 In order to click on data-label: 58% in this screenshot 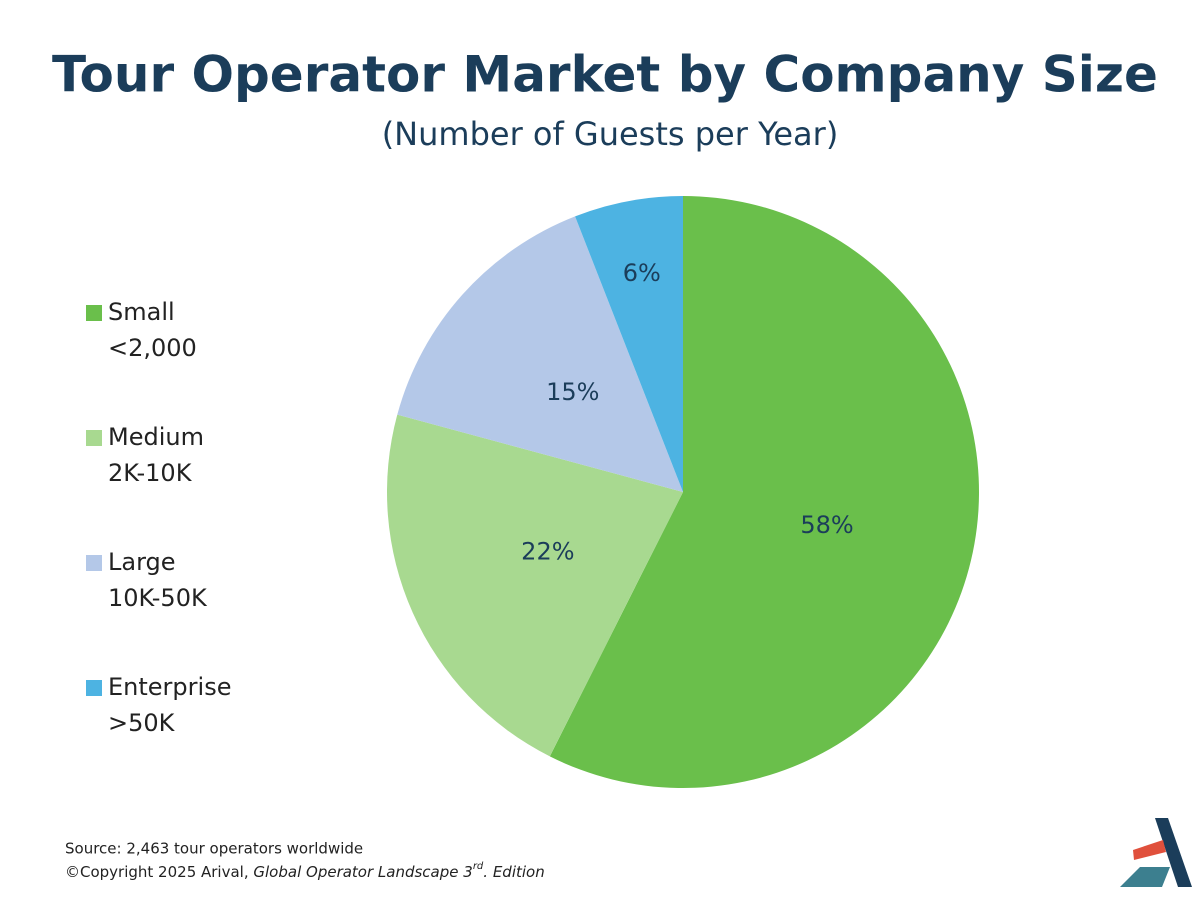, I will do `click(826, 525)`.